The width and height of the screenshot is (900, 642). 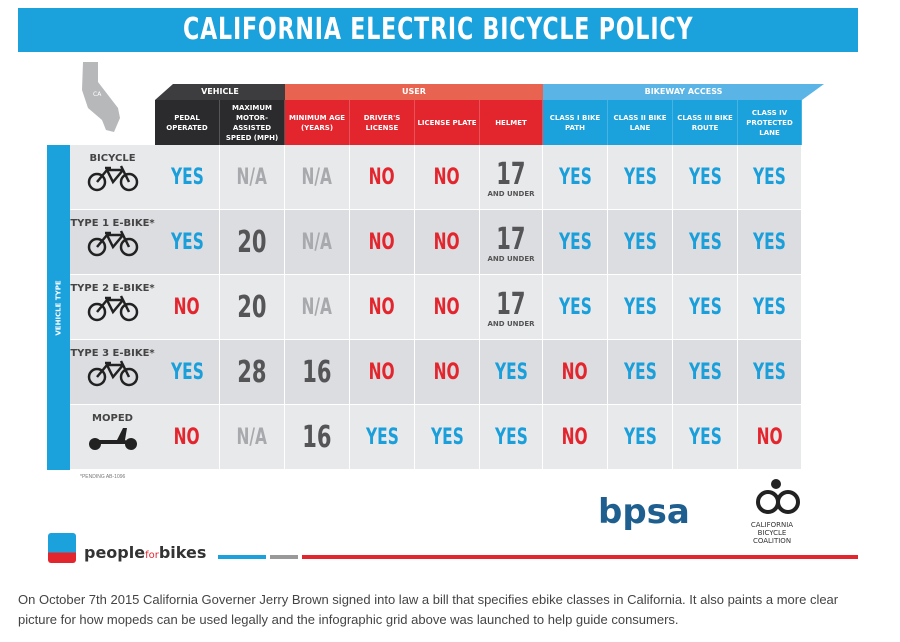 I want to click on row-label: MOPED, so click(x=112, y=437).